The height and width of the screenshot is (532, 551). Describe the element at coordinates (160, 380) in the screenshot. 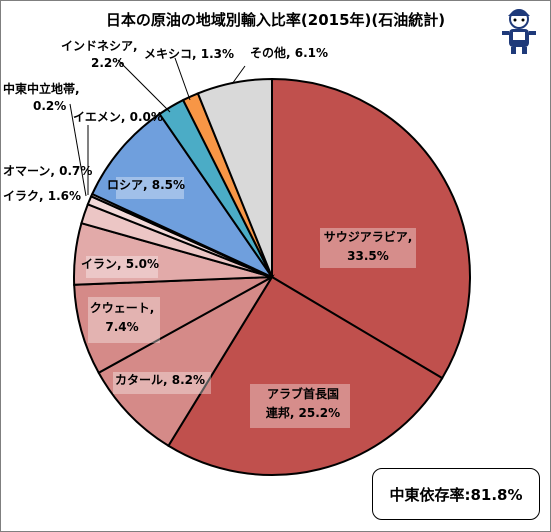

I see `slice-label-2: カタール, 8.2%` at that location.